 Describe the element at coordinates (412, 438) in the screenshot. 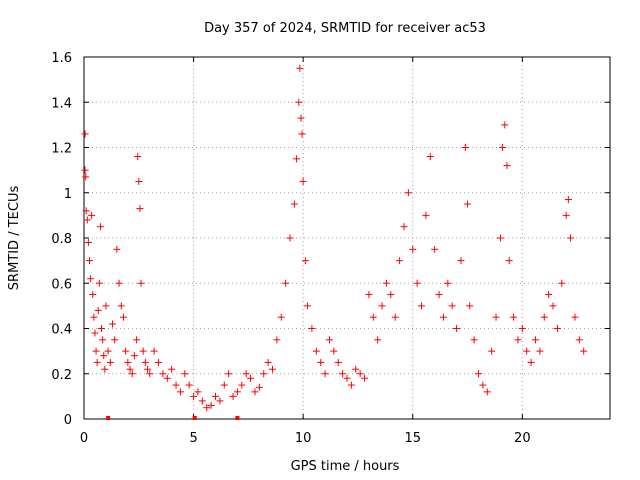

I see `x-tick-label: 15` at that location.